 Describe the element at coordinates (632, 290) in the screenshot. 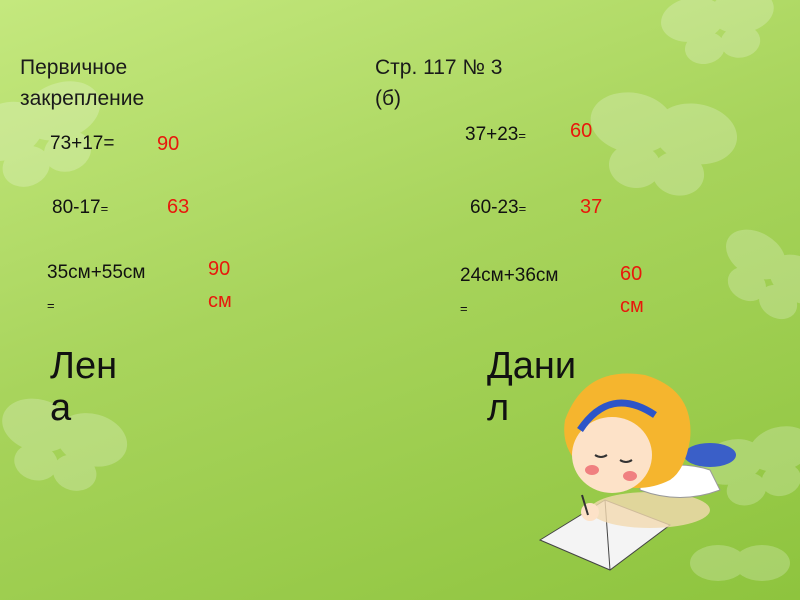

I see `right-answer-3: 60см` at that location.